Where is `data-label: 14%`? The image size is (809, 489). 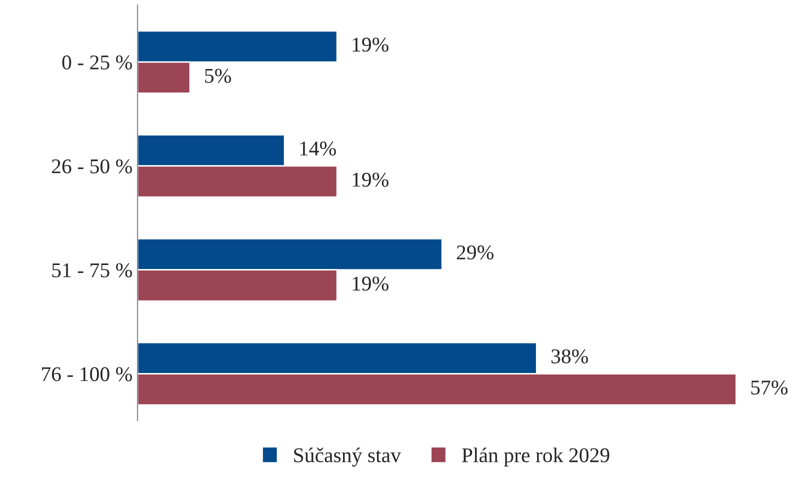 data-label: 14% is located at coordinates (318, 149).